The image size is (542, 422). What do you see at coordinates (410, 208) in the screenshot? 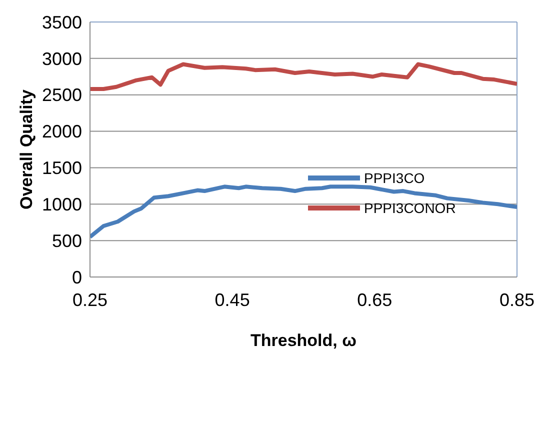
I see `legend-label: PPPI3CONOR` at bounding box center [410, 208].